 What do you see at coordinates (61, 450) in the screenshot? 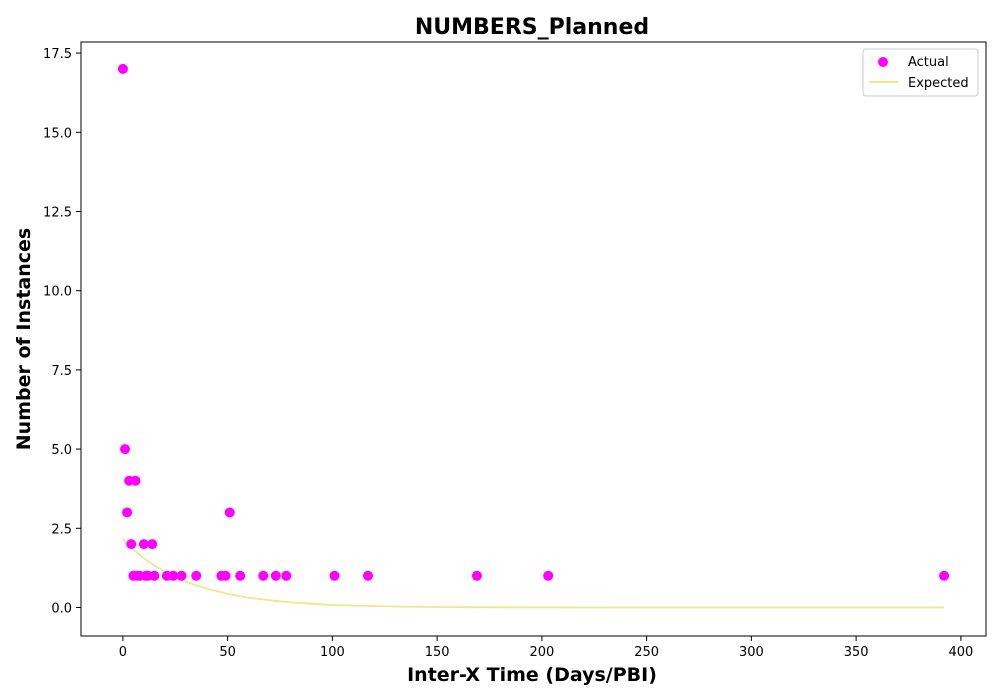
I see `y-tick-label: 5.0` at bounding box center [61, 450].